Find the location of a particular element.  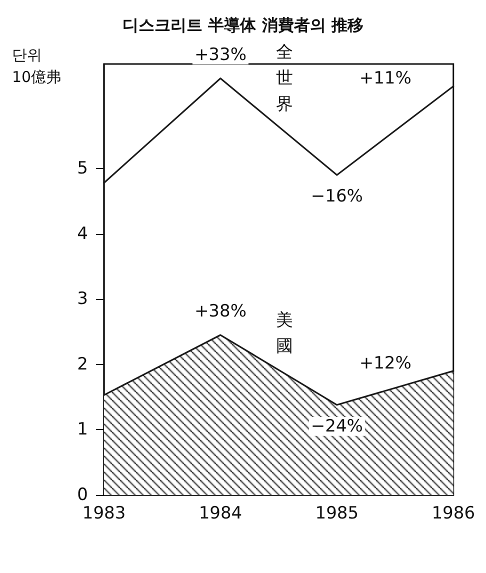

y-tick-label: 2 is located at coordinates (82, 364).